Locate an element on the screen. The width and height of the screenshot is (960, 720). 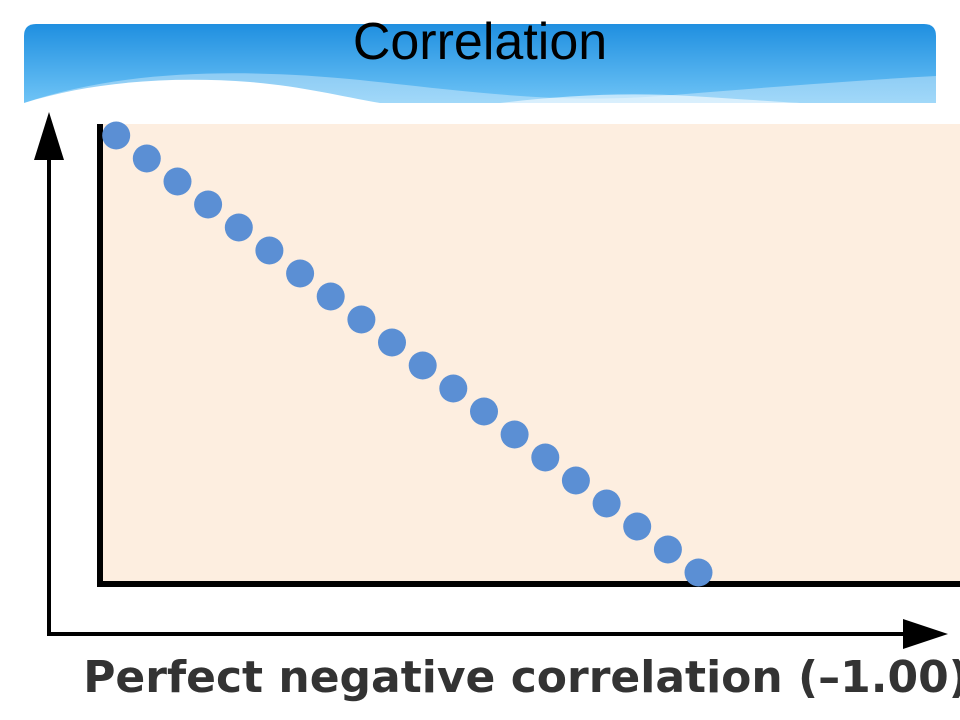
x-axis-arrowhead is located at coordinates (925, 634).